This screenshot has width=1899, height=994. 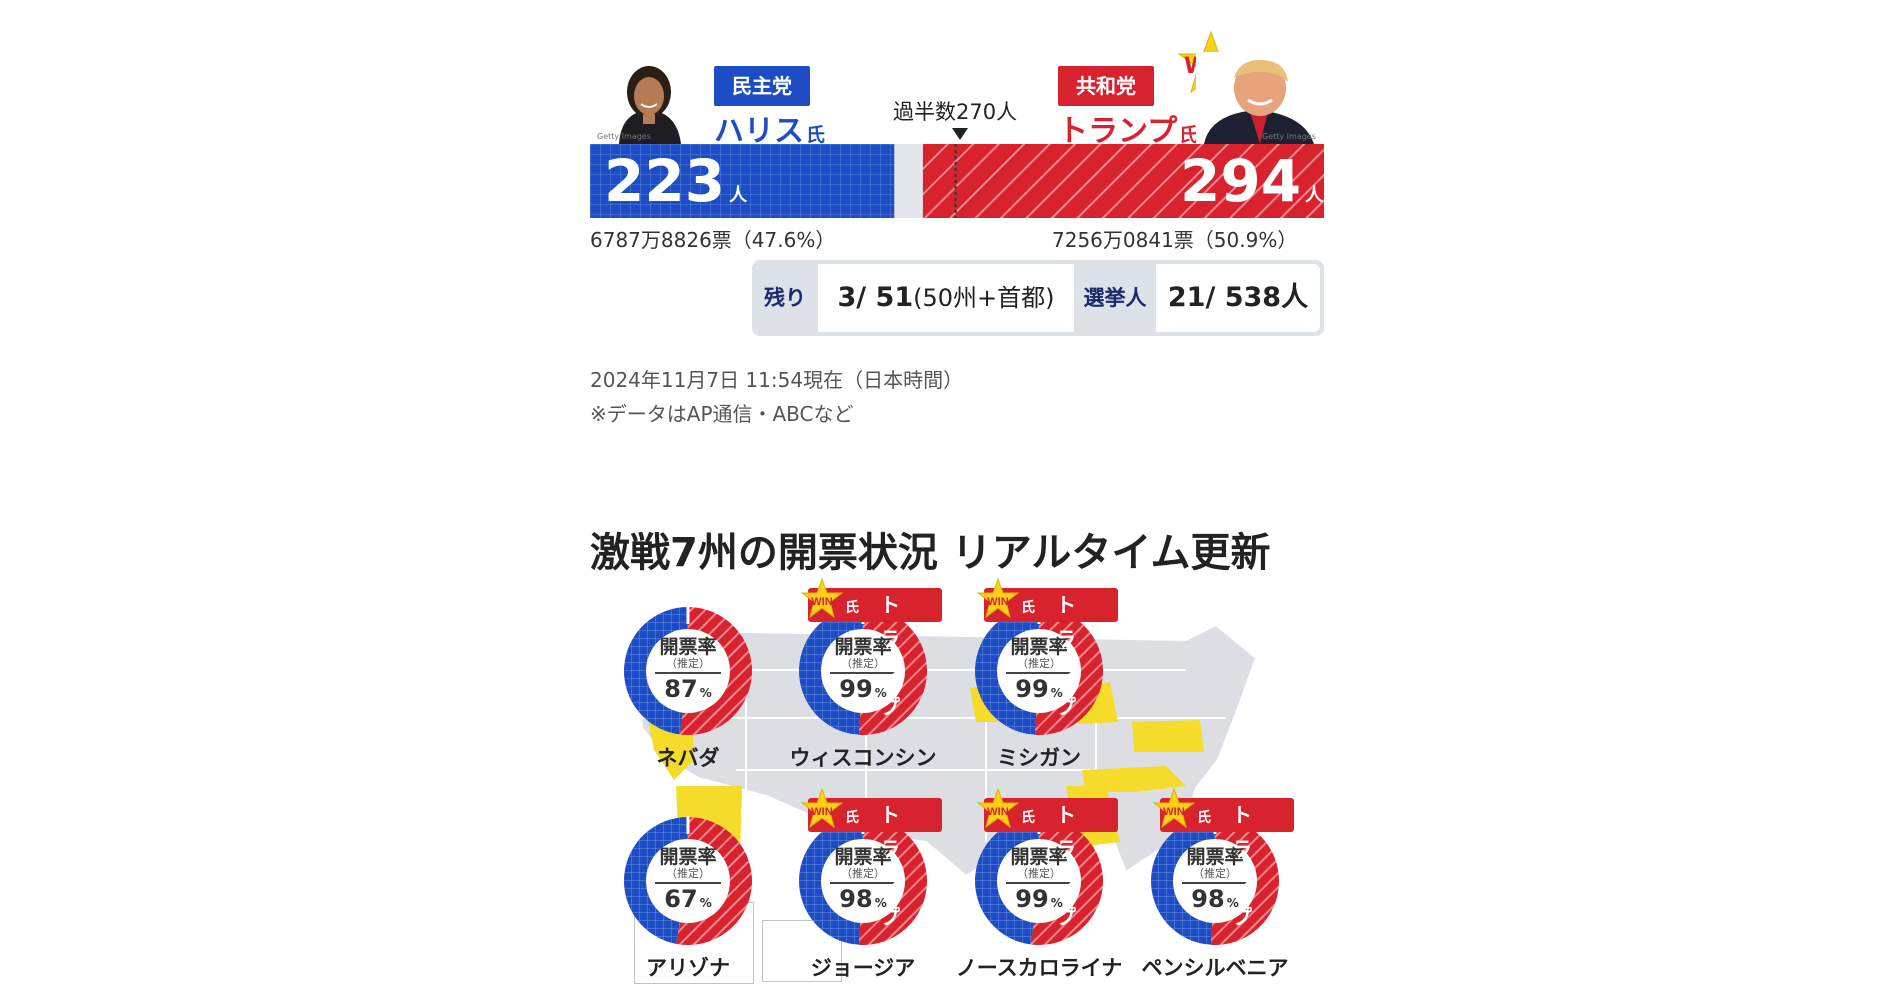 I want to click on remaining-extra: (50州+首都), so click(x=984, y=298).